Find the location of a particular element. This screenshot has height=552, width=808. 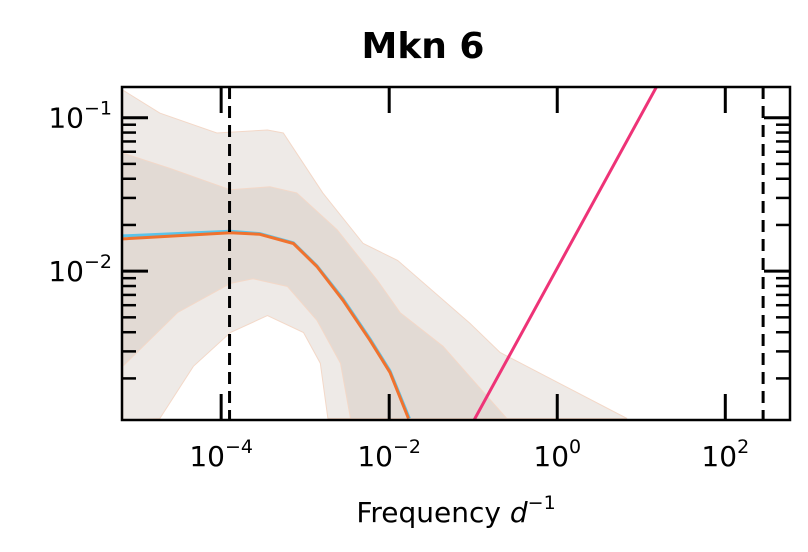

x-axis-label: Frequency d−1 is located at coordinates (455, 510).